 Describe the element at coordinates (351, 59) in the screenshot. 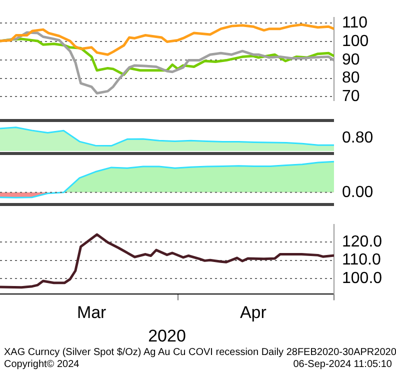

I see `y-tick-label: 90` at that location.